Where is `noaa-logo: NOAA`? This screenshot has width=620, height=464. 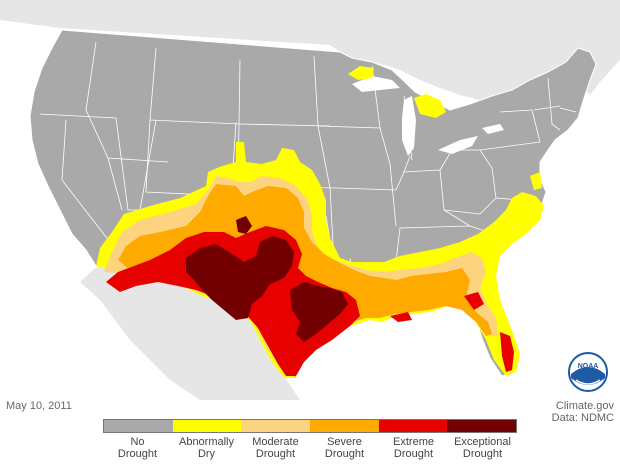
noaa-logo: NOAA is located at coordinates (588, 372).